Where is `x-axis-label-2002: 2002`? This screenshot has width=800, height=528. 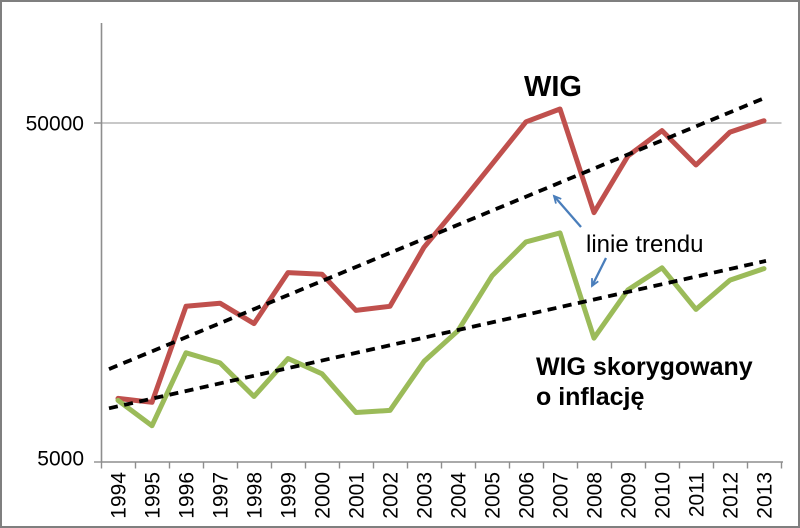
x-axis-label-2002: 2002 is located at coordinates (391, 495).